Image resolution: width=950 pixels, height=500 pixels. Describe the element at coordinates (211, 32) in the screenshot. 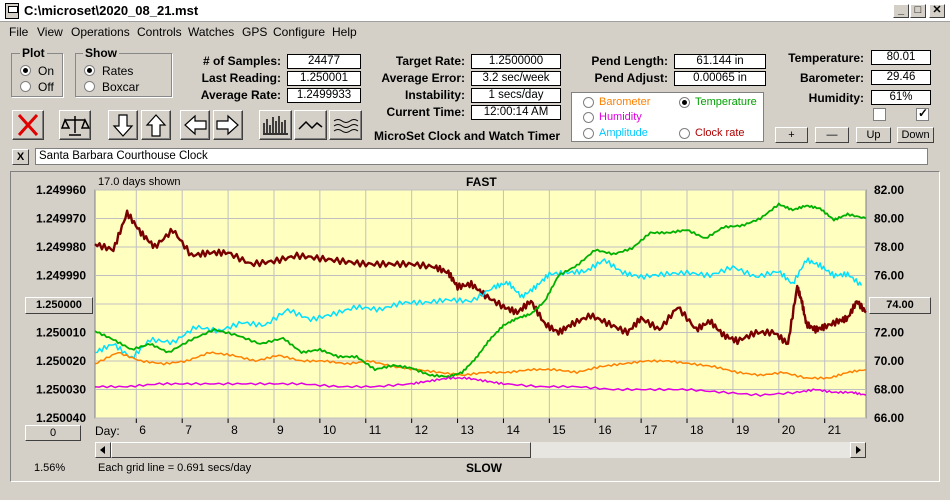

I see `menu-watches: Watches` at that location.